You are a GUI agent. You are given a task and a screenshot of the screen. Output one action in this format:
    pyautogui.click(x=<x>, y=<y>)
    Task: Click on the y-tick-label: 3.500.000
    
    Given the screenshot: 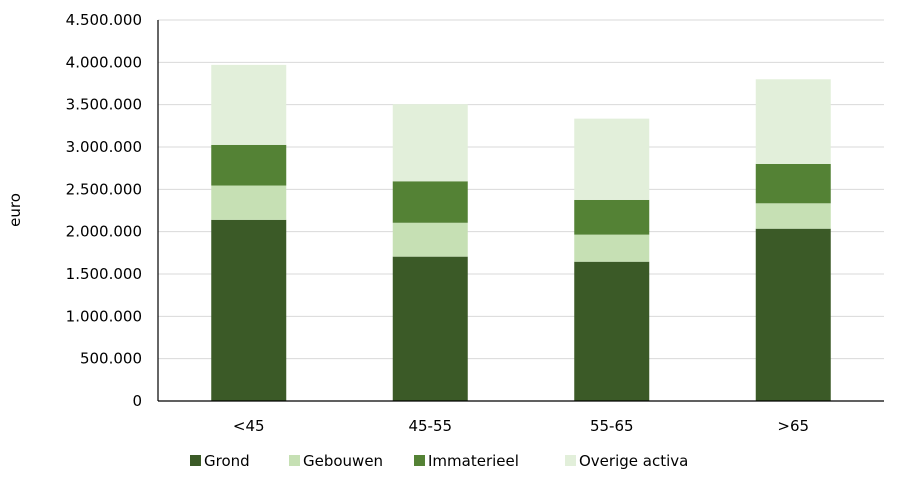 What is the action you would take?
    pyautogui.click(x=104, y=105)
    